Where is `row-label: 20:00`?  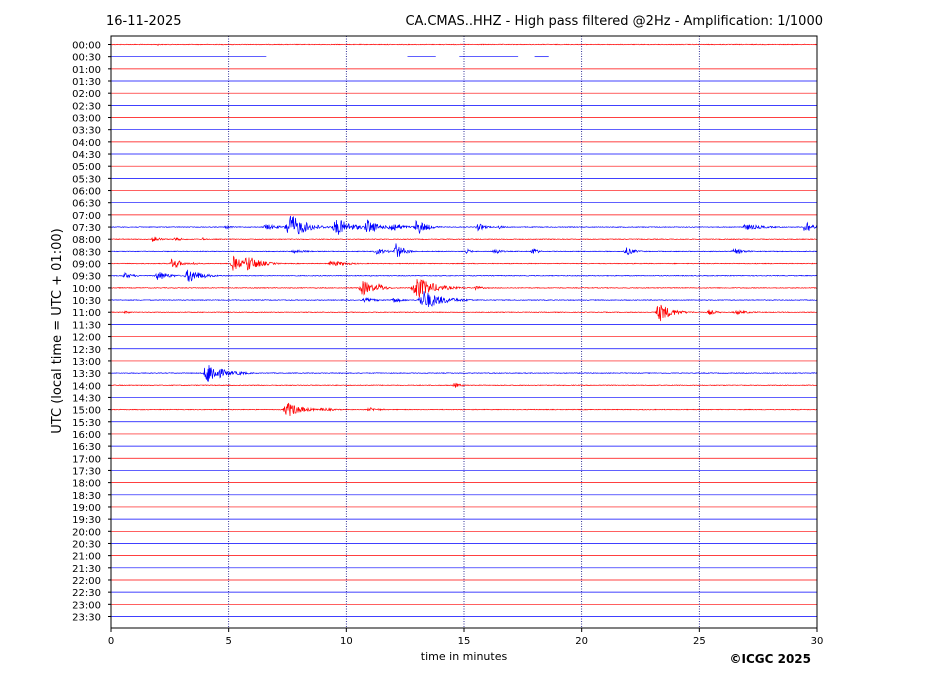 row-label: 20:00 is located at coordinates (86, 532).